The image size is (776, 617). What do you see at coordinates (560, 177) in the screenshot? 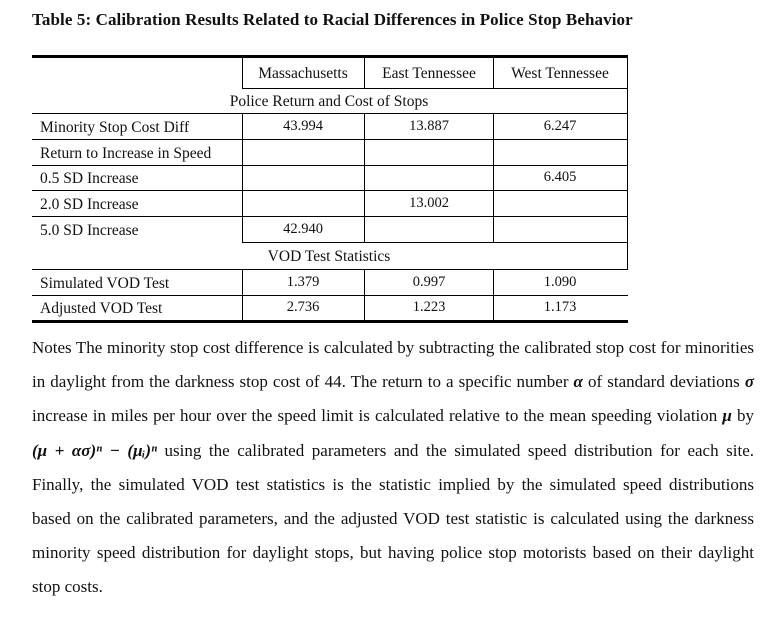
I see `table-cell: 6.405` at bounding box center [560, 177].